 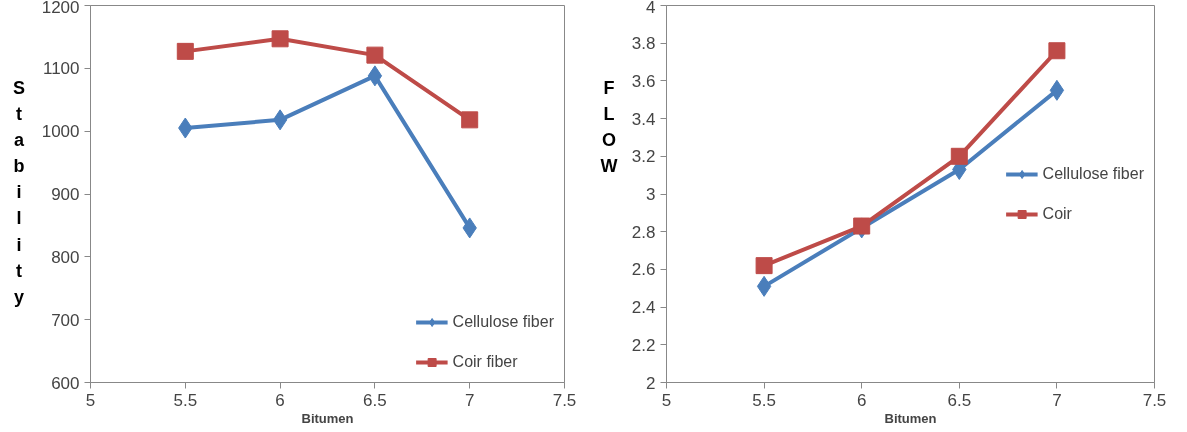 I want to click on y-tick-label: 2, so click(x=651, y=383).